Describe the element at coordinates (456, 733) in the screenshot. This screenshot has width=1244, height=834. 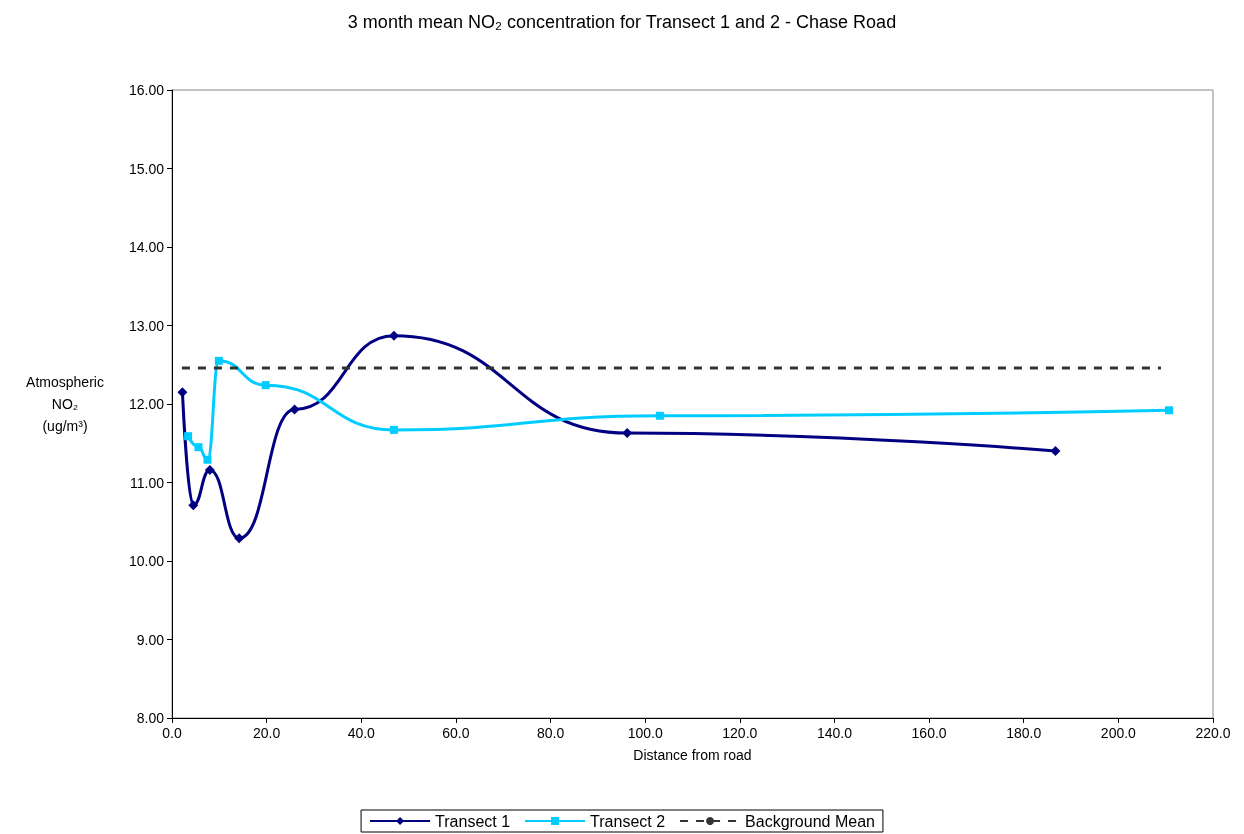
I see `x-tick-label: 60.0` at that location.